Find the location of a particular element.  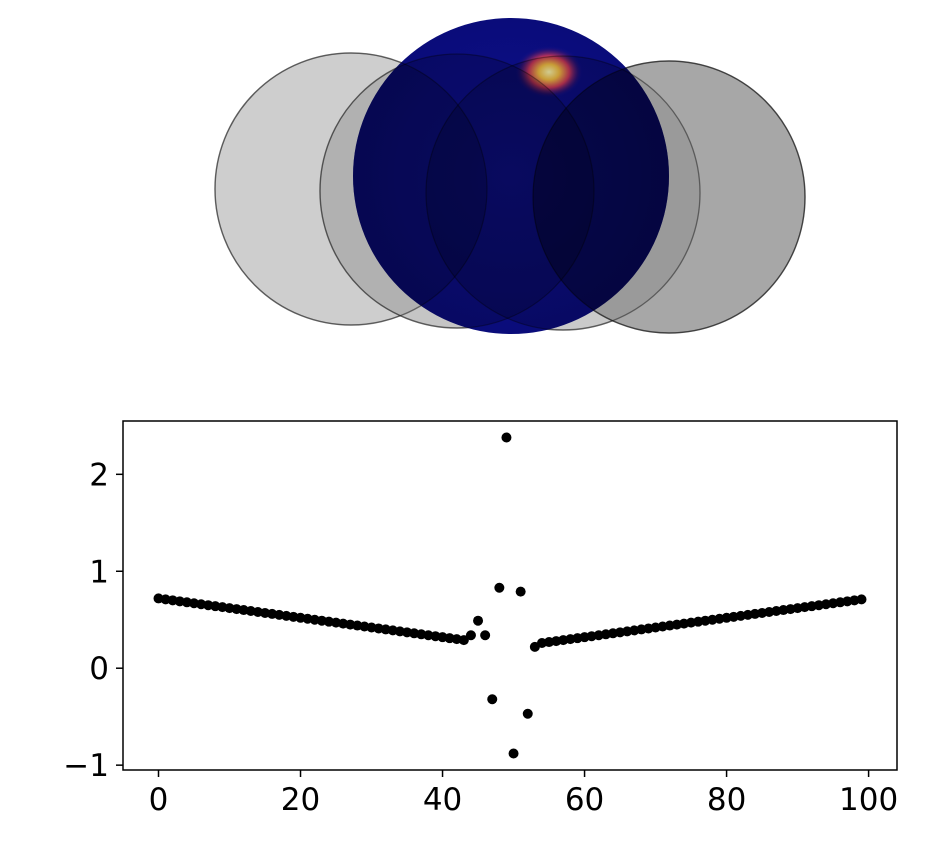

x-tick-label: 40 is located at coordinates (442, 800).